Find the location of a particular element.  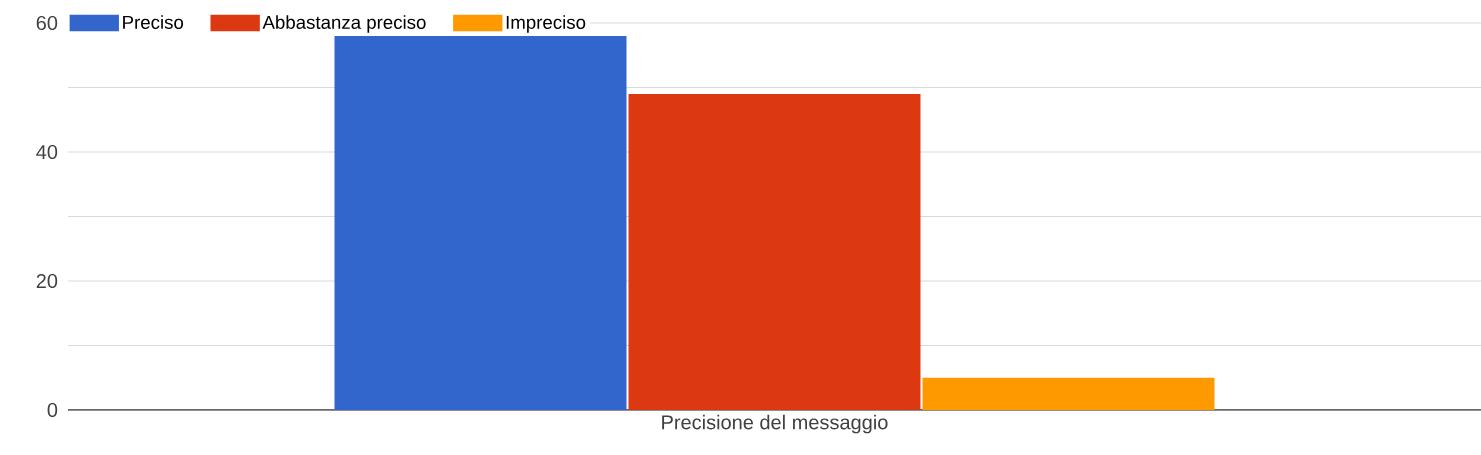

legend-label: Preciso is located at coordinates (153, 22).